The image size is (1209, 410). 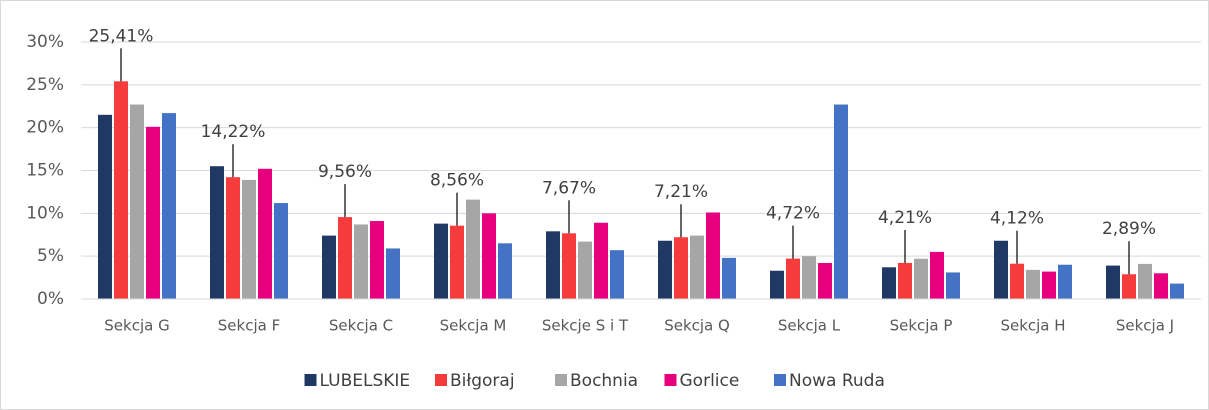 What do you see at coordinates (45, 213) in the screenshot?
I see `y-tick-label: 10%` at bounding box center [45, 213].